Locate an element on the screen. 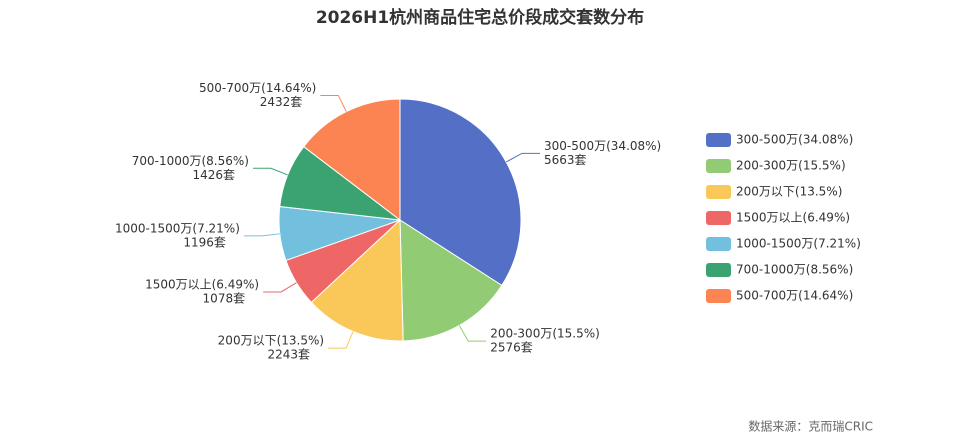  slice-value-label: 2432套 is located at coordinates (281, 102).